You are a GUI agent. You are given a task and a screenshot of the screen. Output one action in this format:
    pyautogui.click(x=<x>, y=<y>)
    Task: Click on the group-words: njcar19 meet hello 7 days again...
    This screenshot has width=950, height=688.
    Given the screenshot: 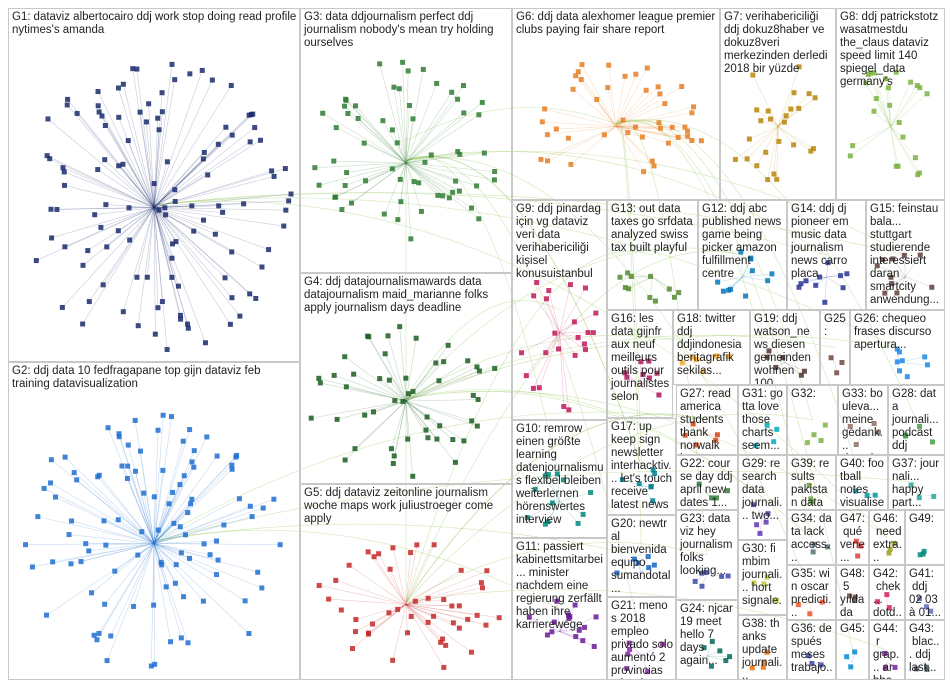 What is the action you would take?
    pyautogui.click(x=706, y=635)
    